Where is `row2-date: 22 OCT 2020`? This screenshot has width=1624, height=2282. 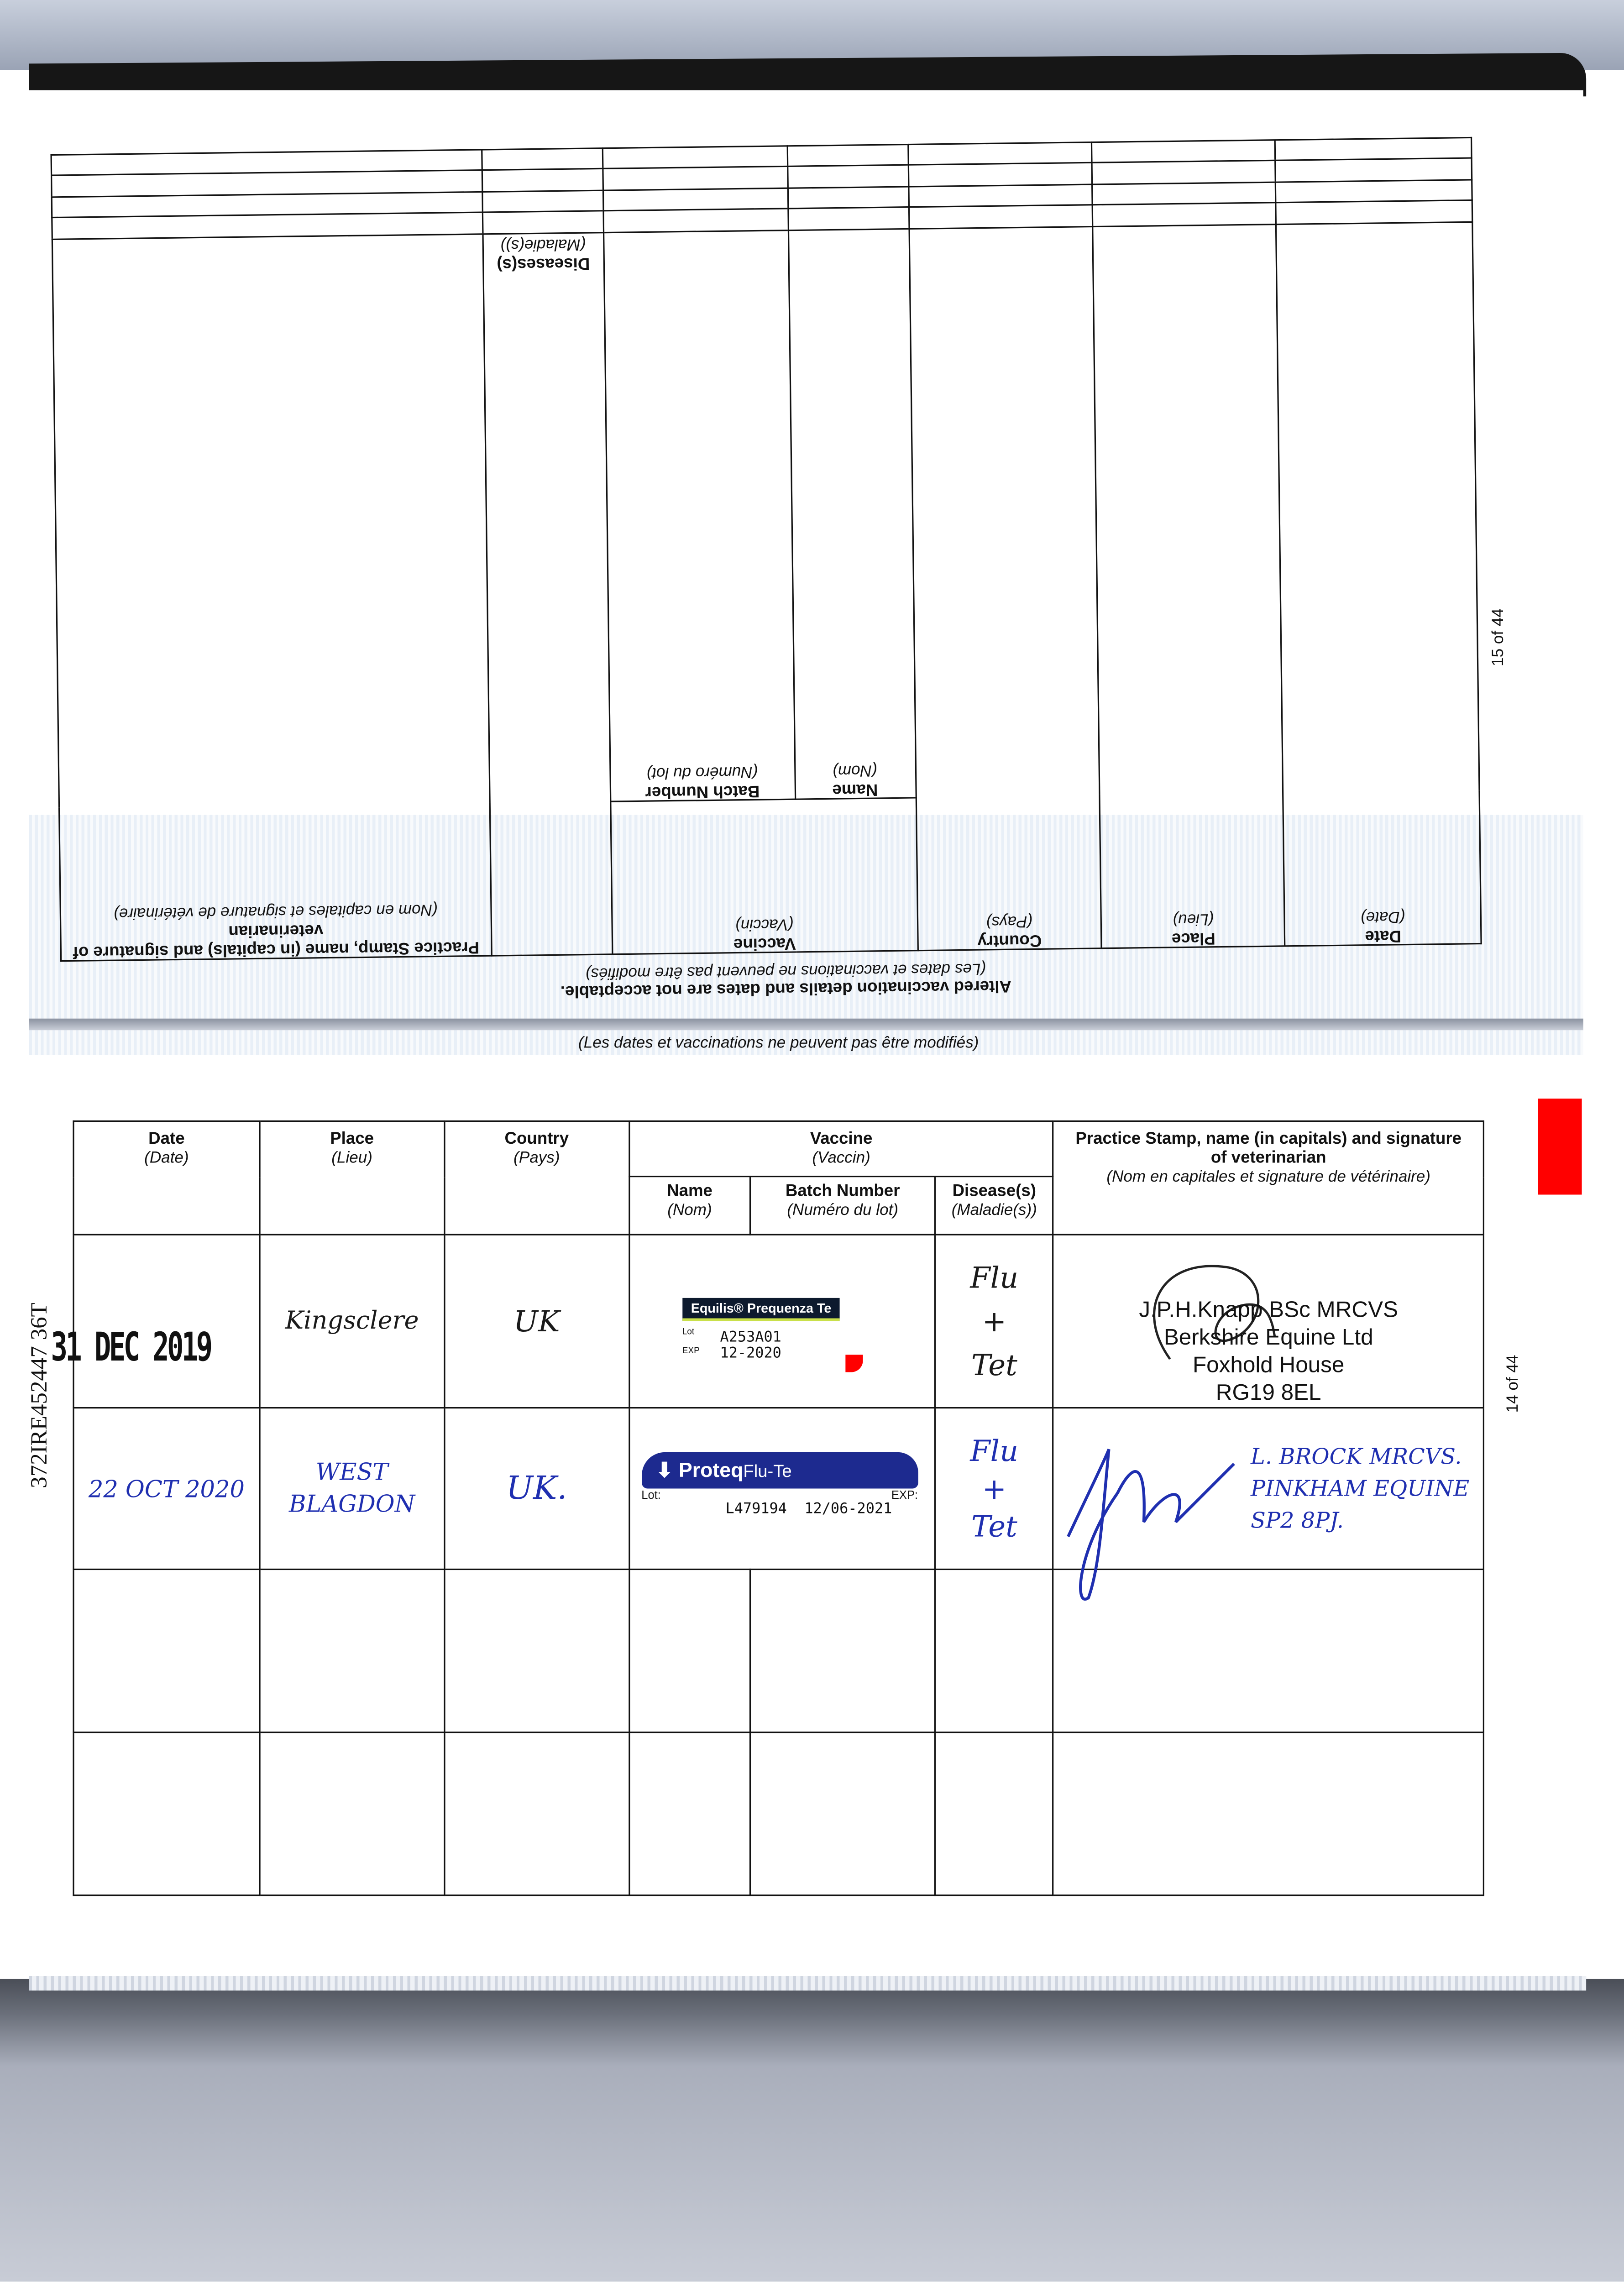
row2-date: 22 OCT 2020 is located at coordinates (167, 1488).